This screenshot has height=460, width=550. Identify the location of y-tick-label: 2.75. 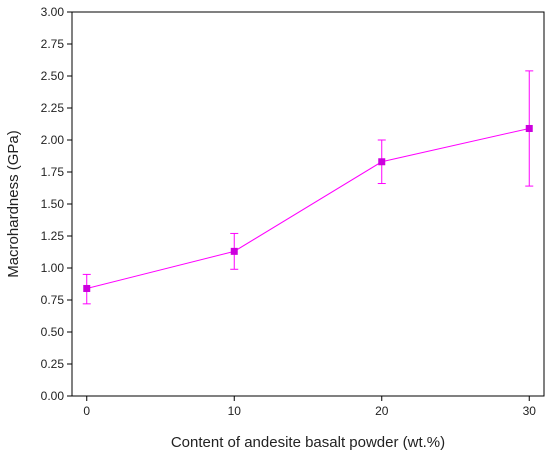
(53, 44).